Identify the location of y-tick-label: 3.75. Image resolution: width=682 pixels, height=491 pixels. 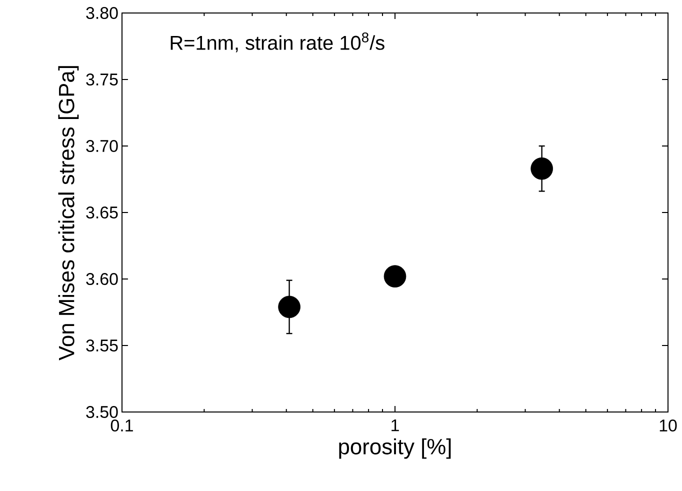
(102, 80).